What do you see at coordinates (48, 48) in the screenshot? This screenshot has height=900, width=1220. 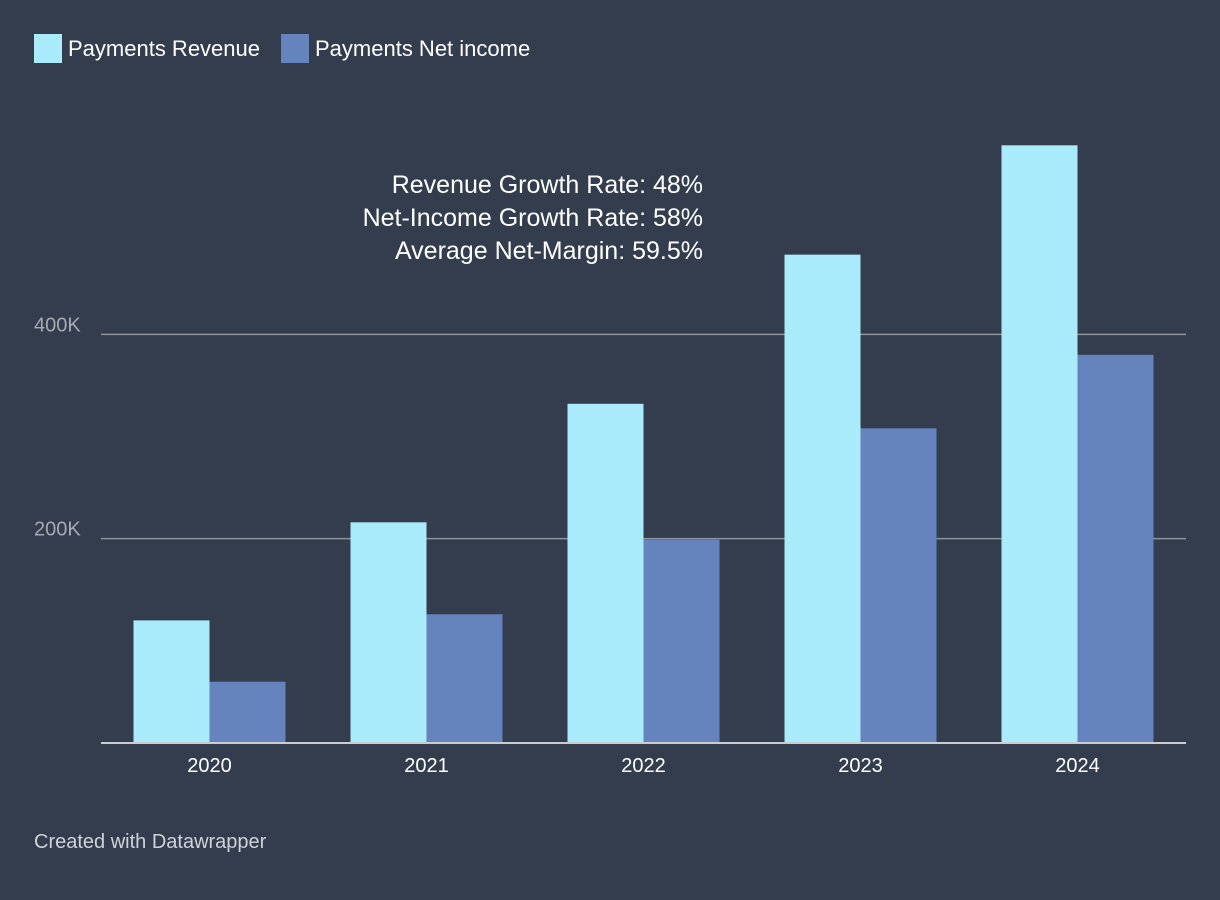 I see `legend-swatch-revenue` at bounding box center [48, 48].